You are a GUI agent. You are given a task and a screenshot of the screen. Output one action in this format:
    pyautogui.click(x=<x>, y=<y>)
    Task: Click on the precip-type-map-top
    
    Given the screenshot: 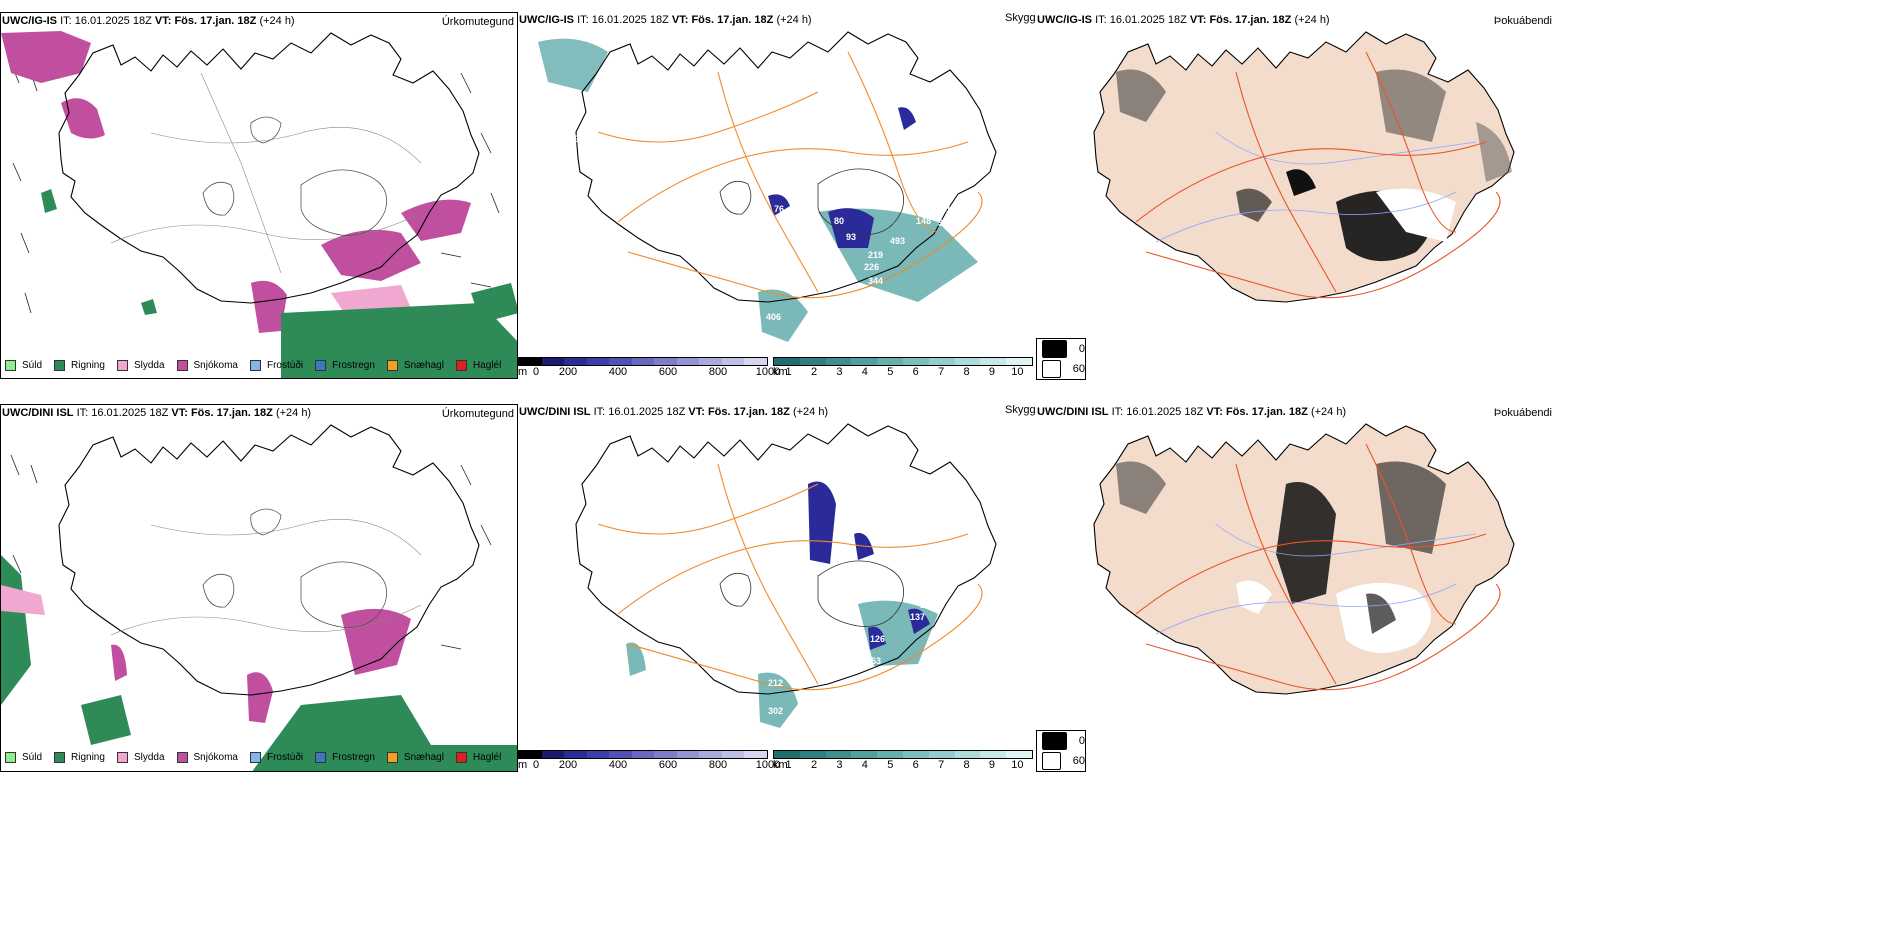 What is the action you would take?
    pyautogui.click(x=259, y=204)
    